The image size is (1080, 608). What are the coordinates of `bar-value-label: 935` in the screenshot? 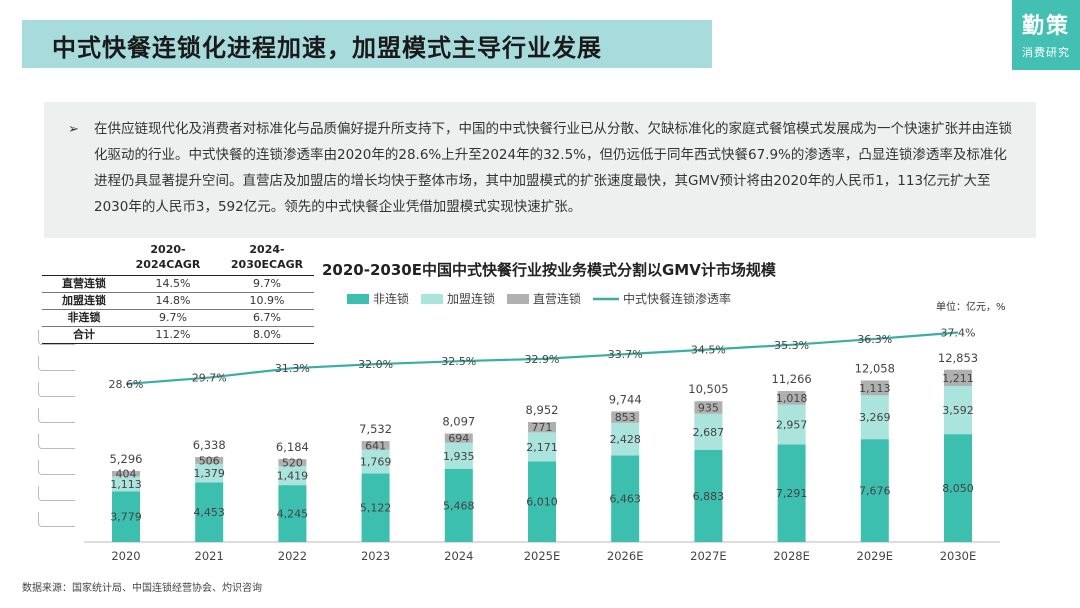 It's located at (708, 407).